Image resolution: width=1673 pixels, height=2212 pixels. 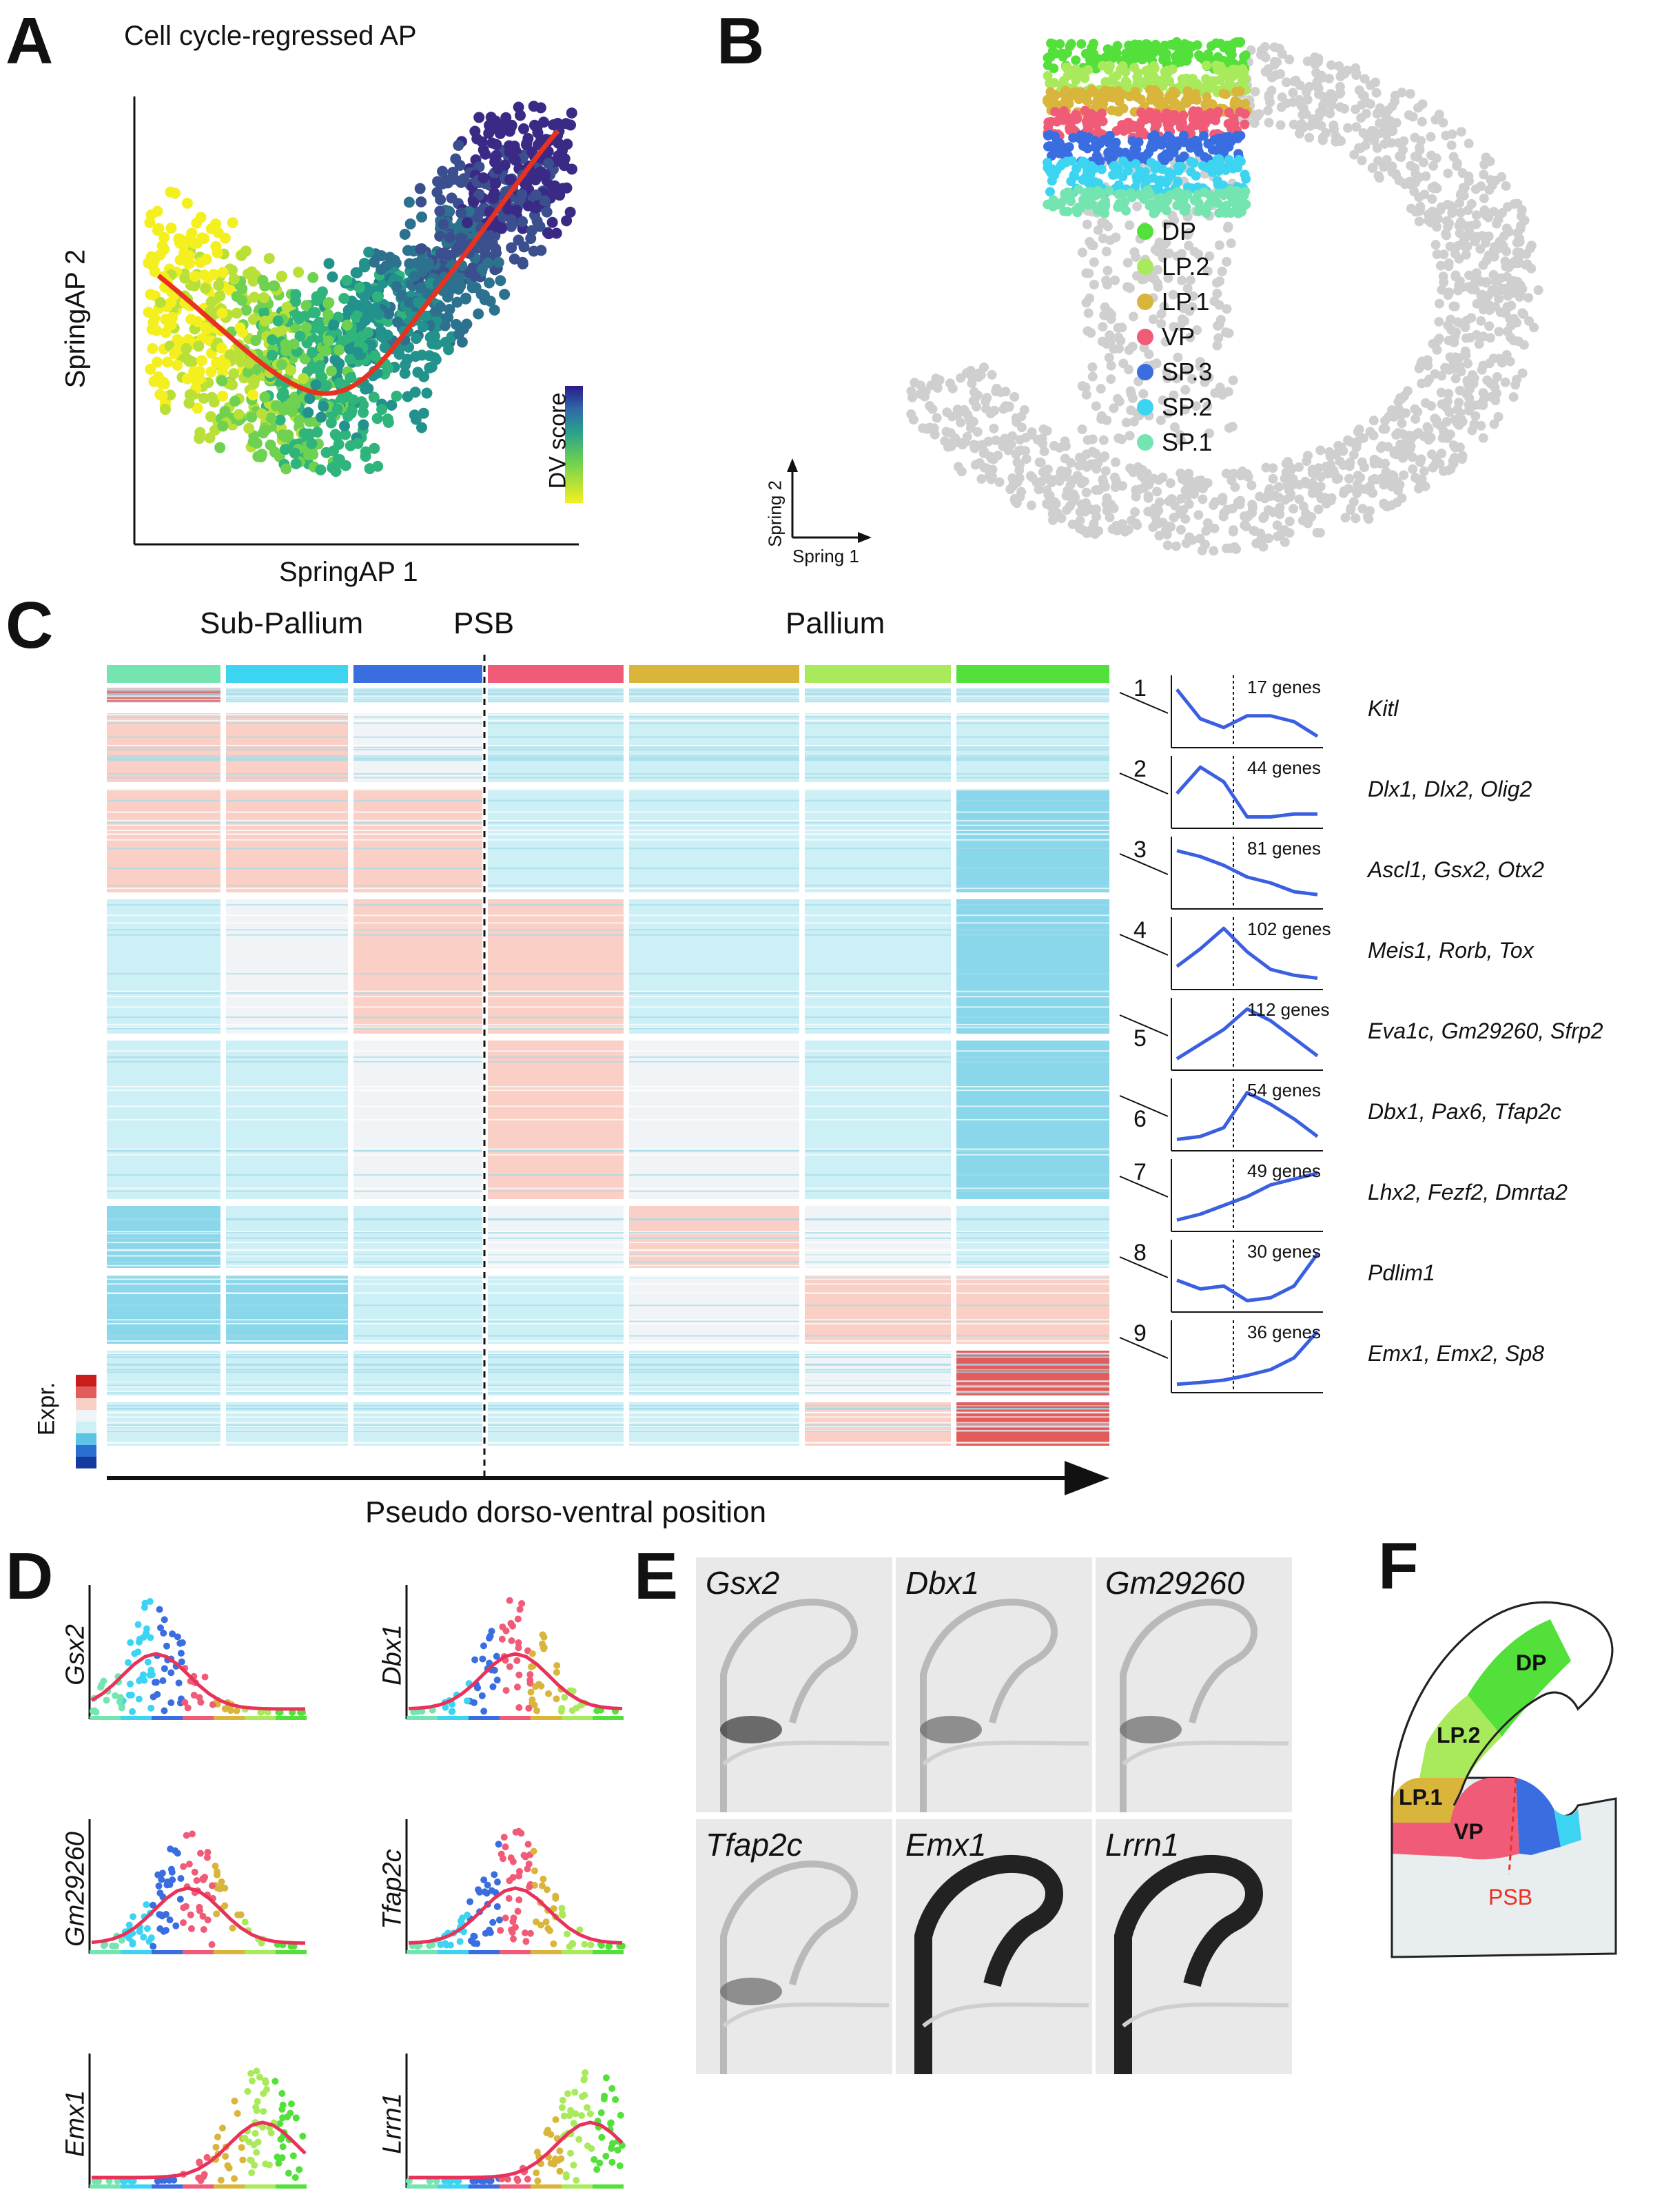 I want to click on in-situ-image: Emx1, so click(x=994, y=1946).